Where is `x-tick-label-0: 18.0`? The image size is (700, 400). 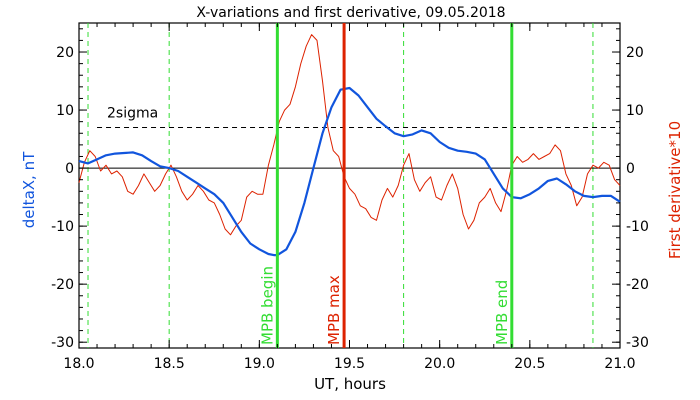
x-tick-label-0: 18.0 is located at coordinates (78, 364).